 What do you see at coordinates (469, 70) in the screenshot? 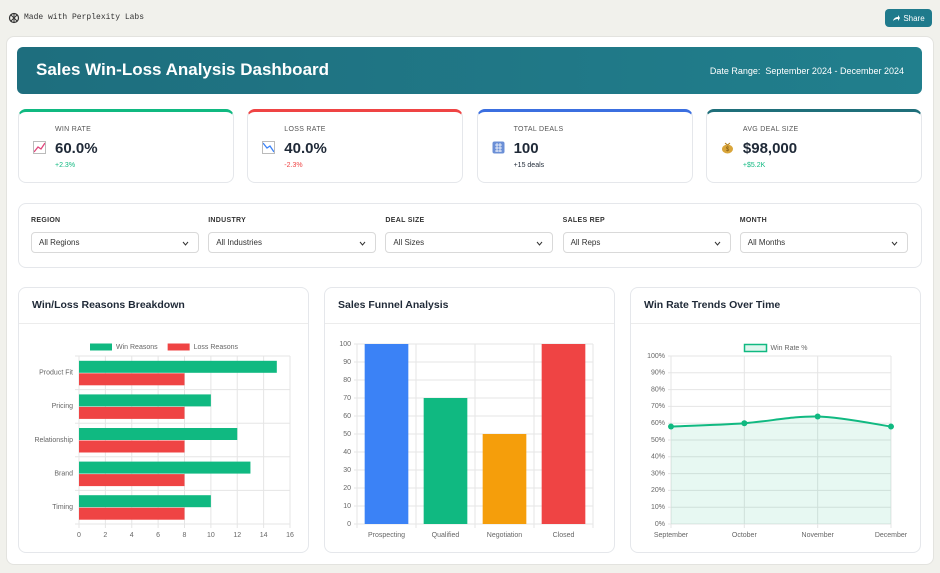
I see `header-banner` at bounding box center [469, 70].